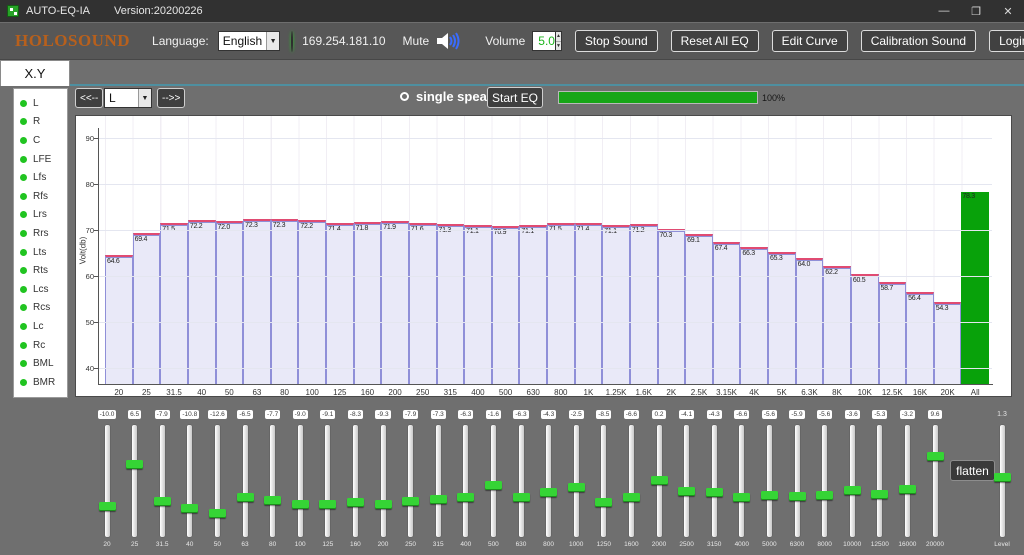 Image resolution: width=1024 pixels, height=555 pixels. I want to click on eq-slider-1000: -2.5 1000, so click(576, 475).